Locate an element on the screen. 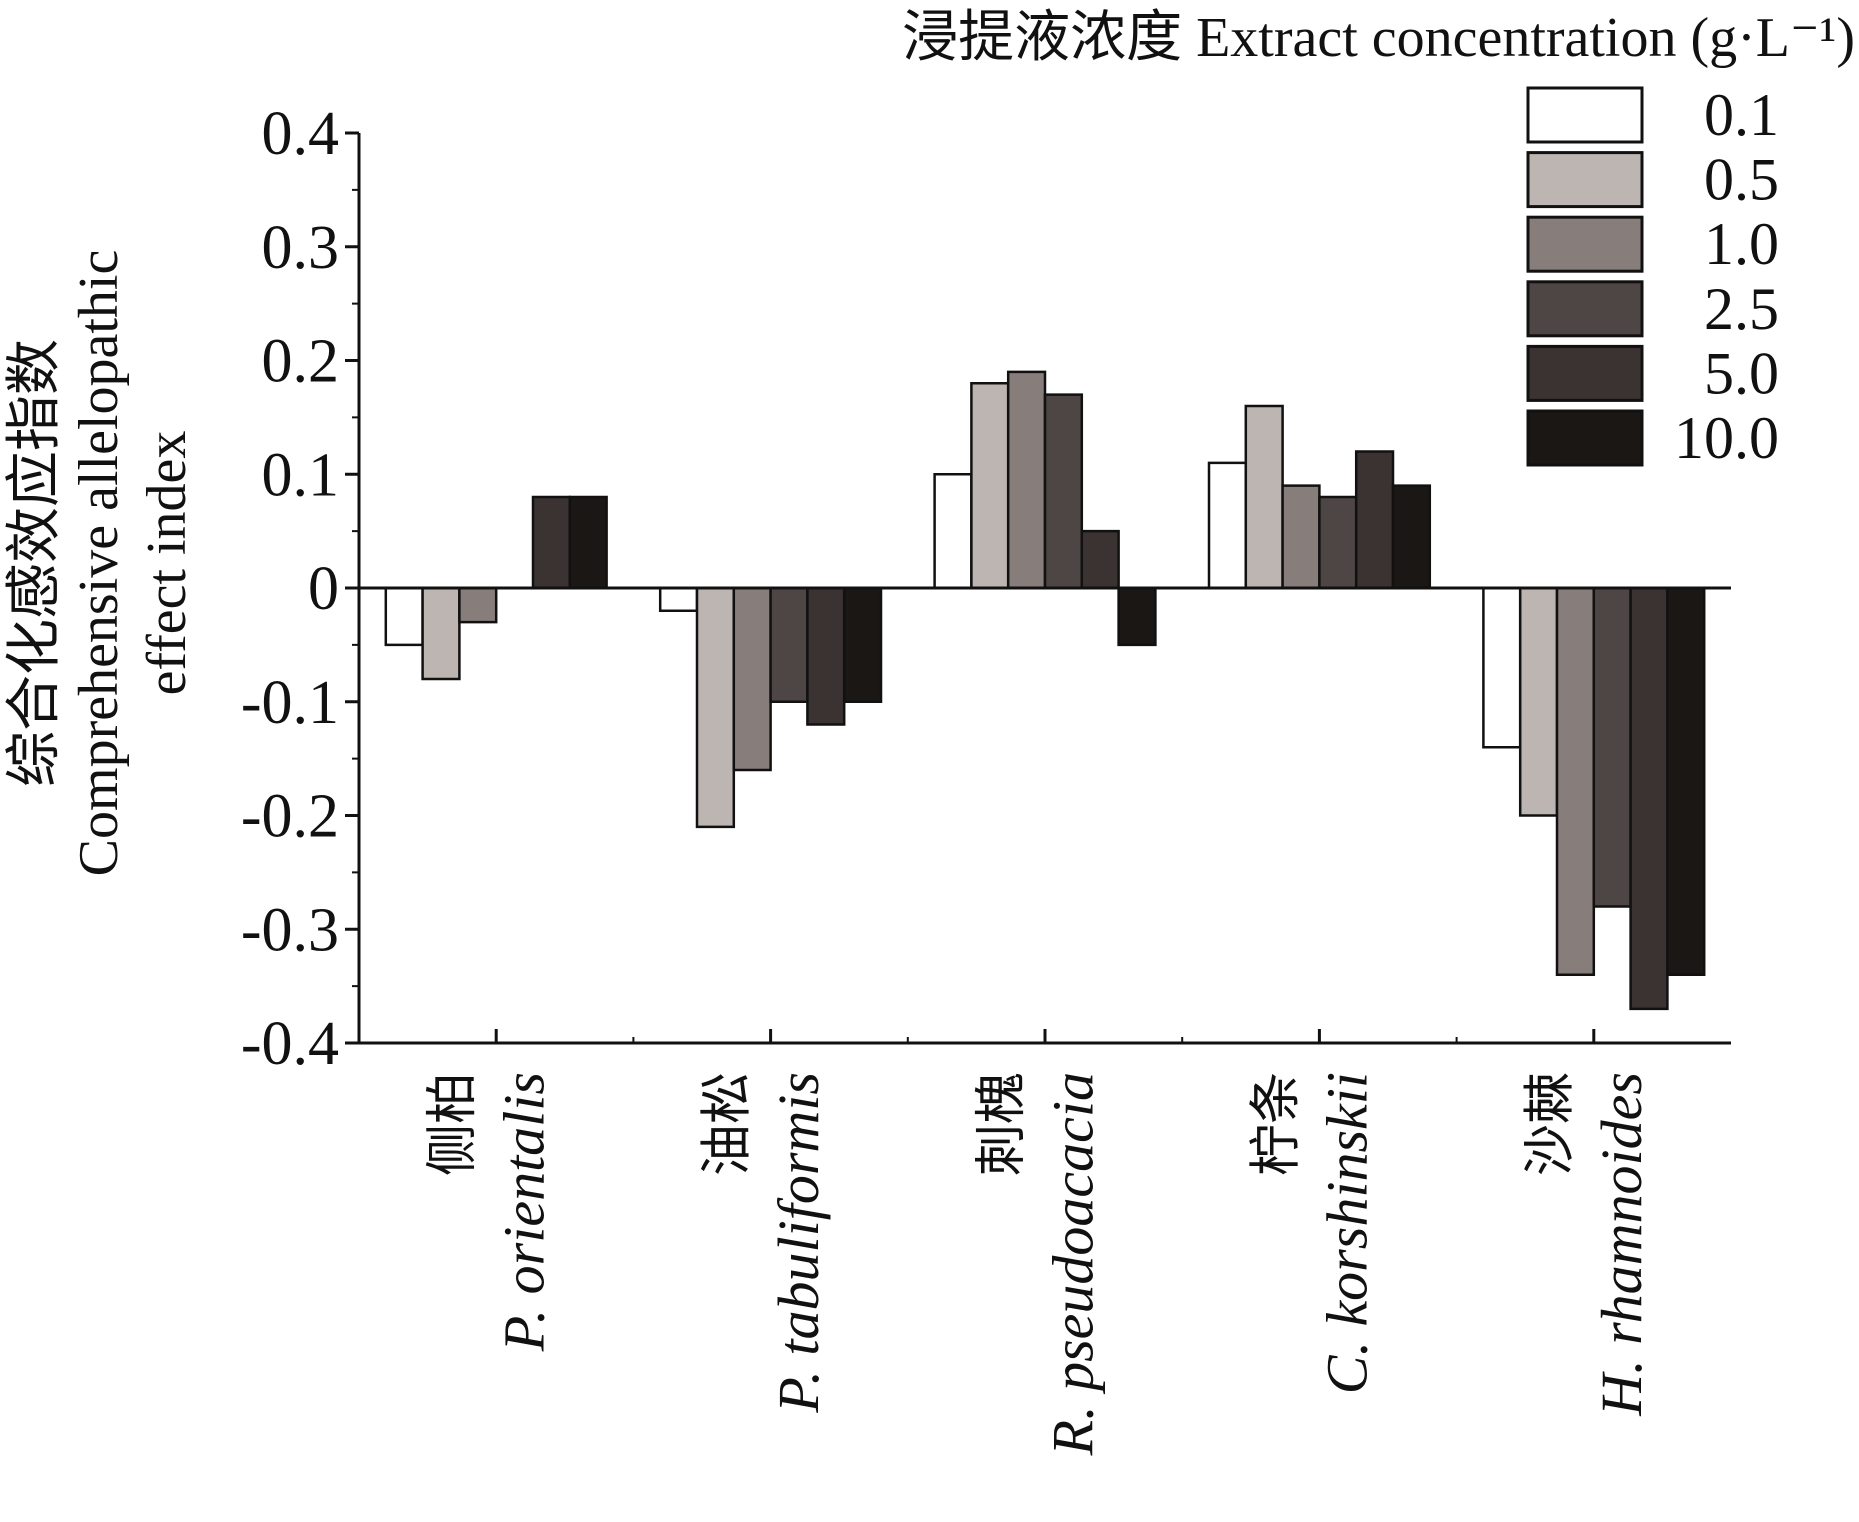 The width and height of the screenshot is (1859, 1522). category-label-latin: P. tabuliformis is located at coordinates (798, 1243).